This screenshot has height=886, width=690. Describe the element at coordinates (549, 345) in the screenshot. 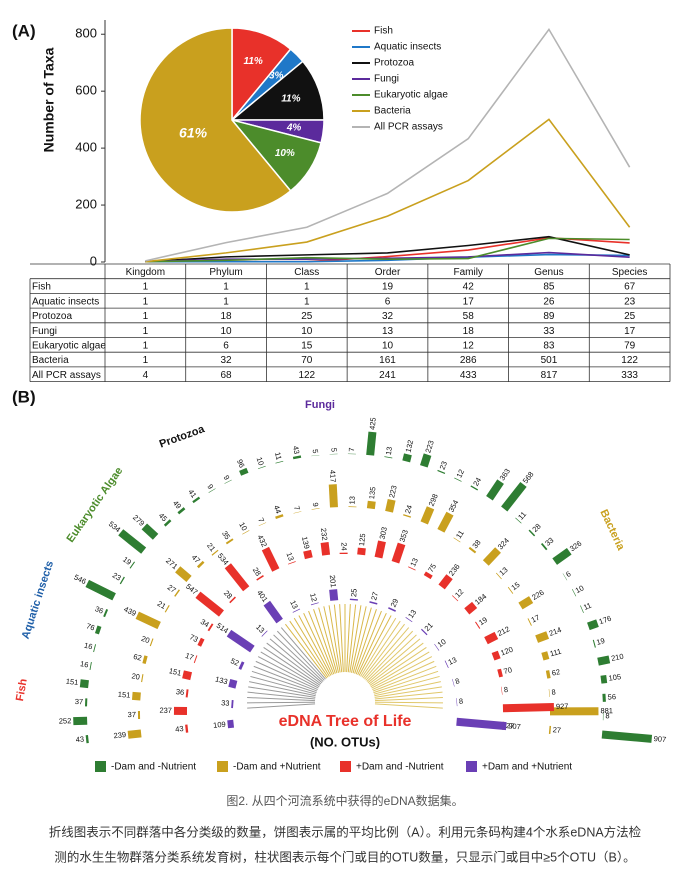

I see `table-cell: 83` at that location.